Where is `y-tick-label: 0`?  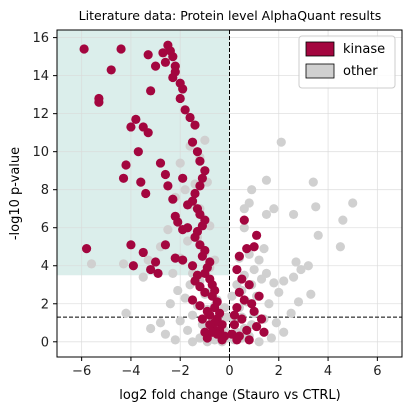 y-tick-label: 0 is located at coordinates (45, 342).